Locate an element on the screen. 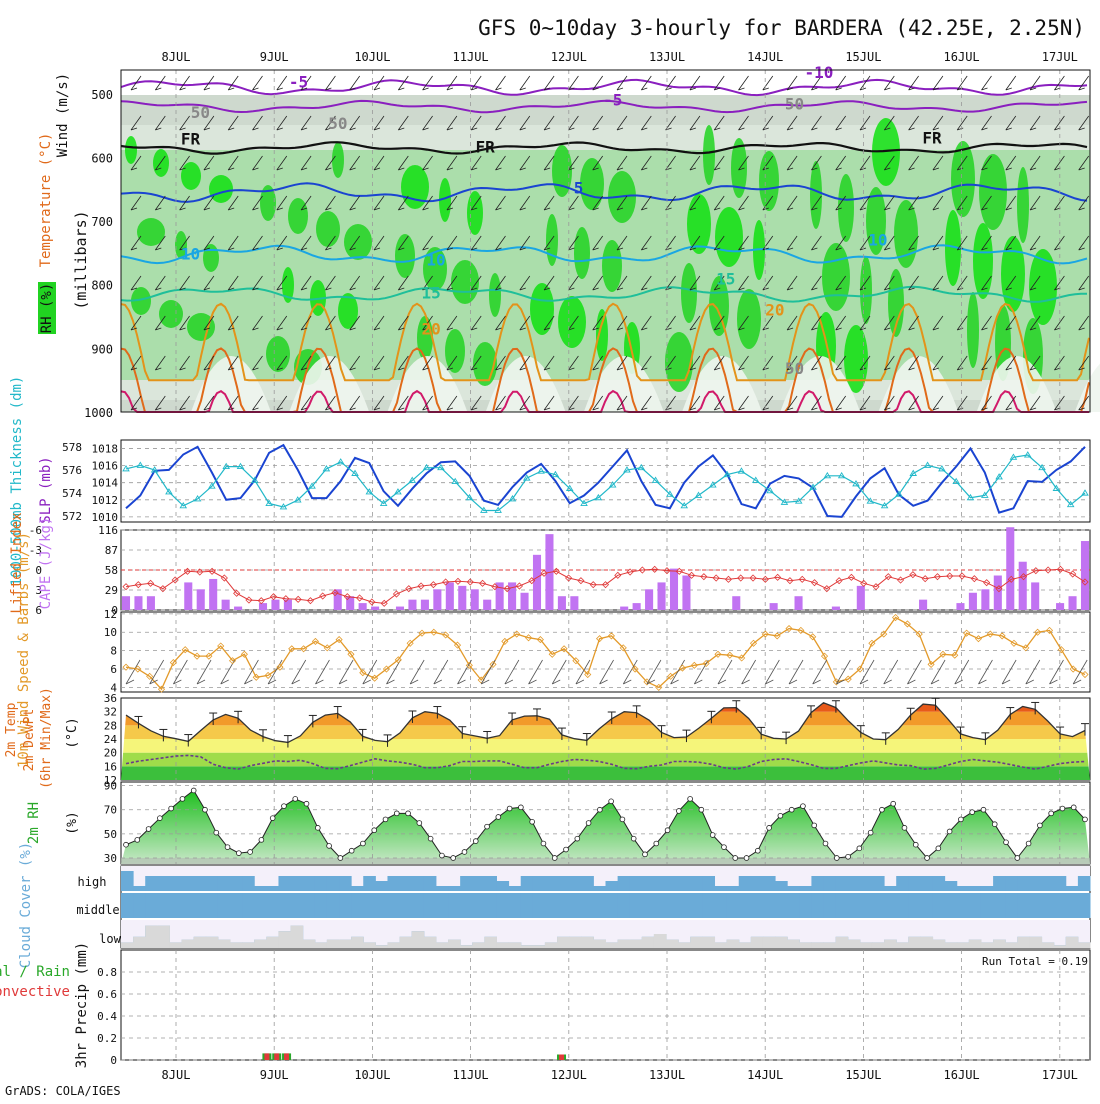  wind-tick: 8 is located at coordinates (113, 651).